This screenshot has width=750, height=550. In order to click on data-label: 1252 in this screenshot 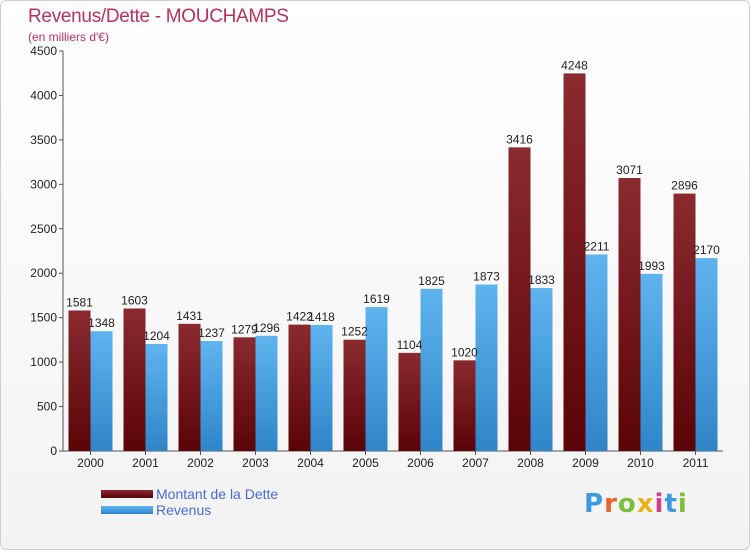, I will do `click(354, 332)`.